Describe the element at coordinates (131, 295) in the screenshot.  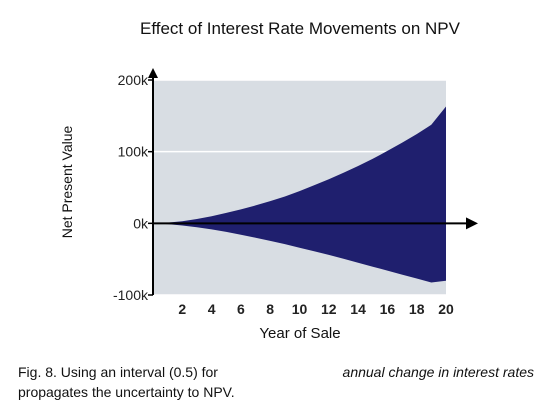
I see `y-tick-label: -100k` at that location.